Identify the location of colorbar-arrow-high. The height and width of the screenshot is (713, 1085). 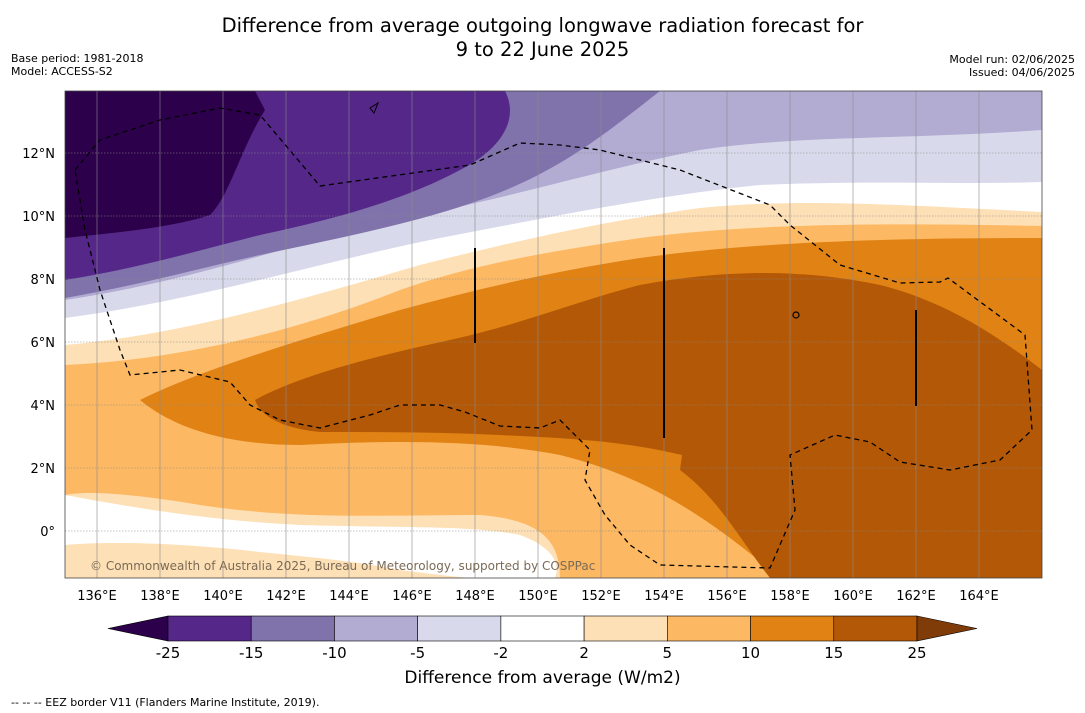
(947, 628).